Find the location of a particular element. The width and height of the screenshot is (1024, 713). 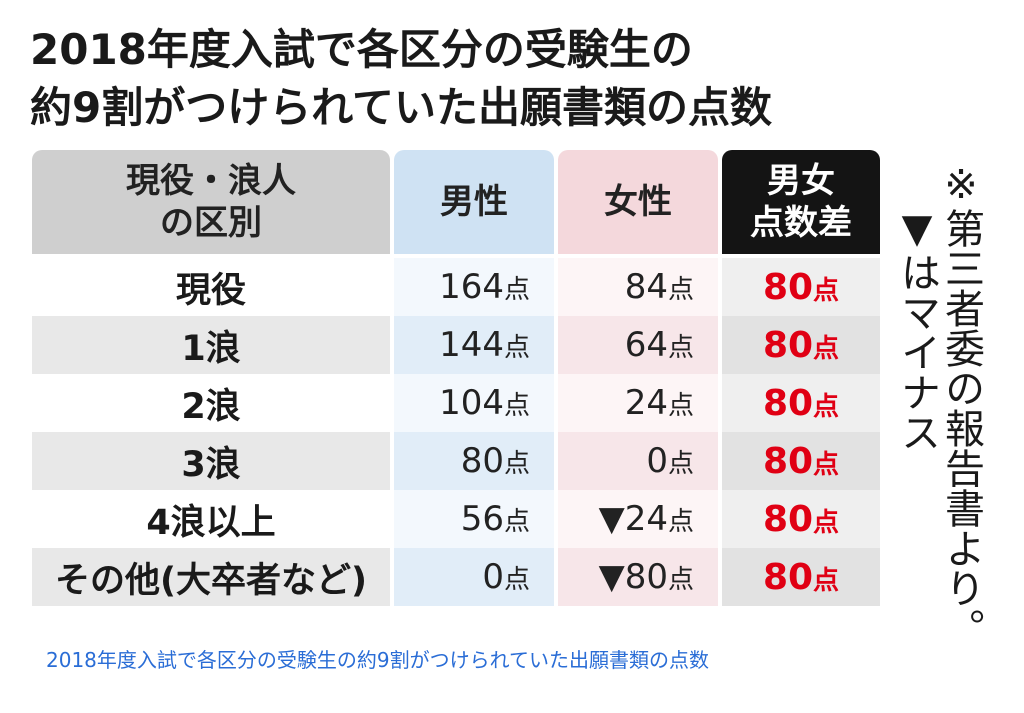

female-score-value: 64 is located at coordinates (646, 345).